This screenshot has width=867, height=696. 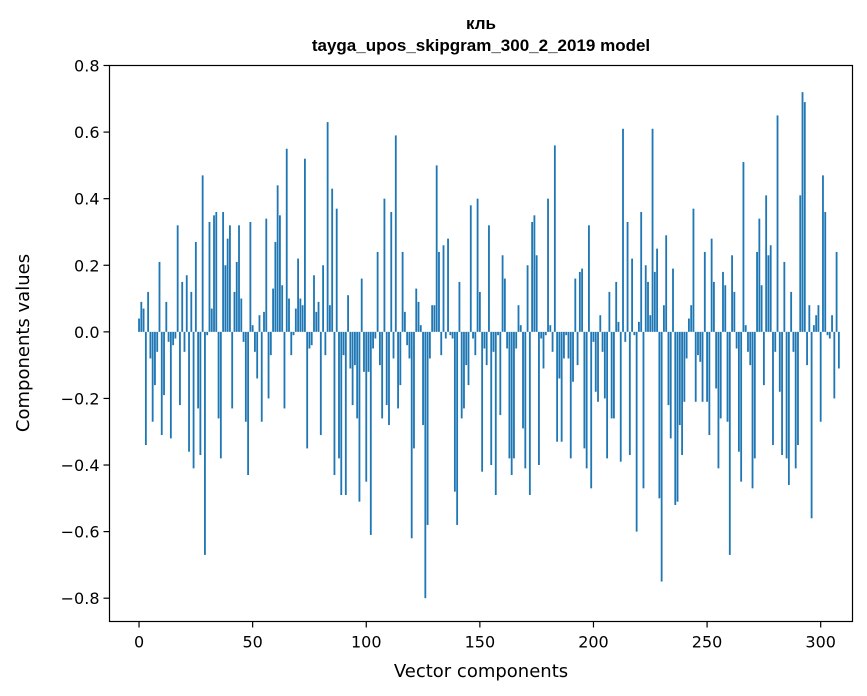 What do you see at coordinates (481, 23) in the screenshot?
I see `chart-title: кль` at bounding box center [481, 23].